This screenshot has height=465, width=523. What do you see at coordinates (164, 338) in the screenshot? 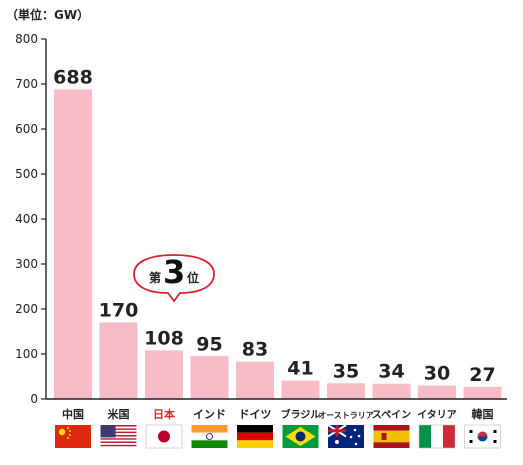
I see `bar-value-label: 108` at bounding box center [164, 338].